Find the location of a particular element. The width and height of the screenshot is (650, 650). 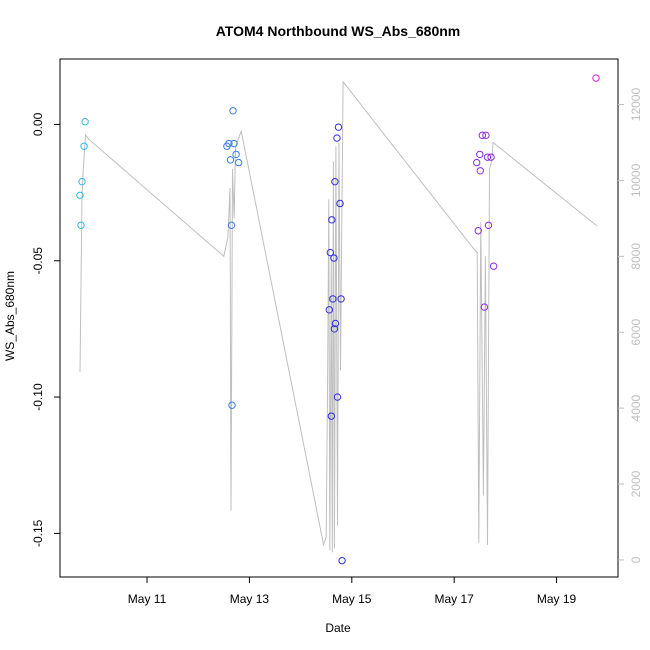

right-y-tick-label: 8000 is located at coordinates (636, 256).